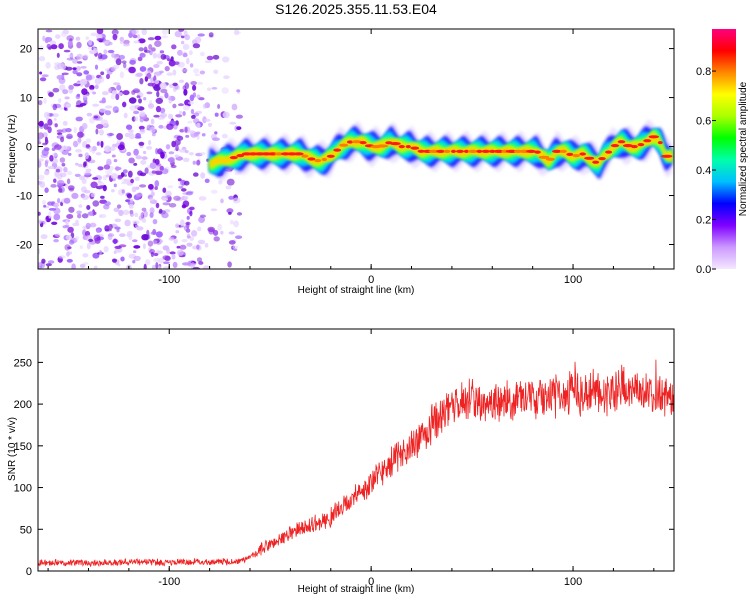 This screenshot has width=750, height=600. I want to click on colorbar-tick-label: 0.6, so click(703, 122).